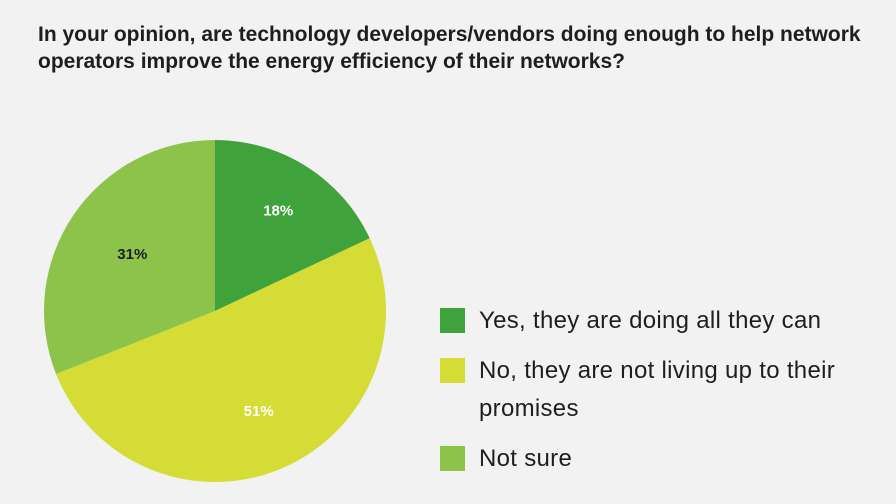  Describe the element at coordinates (278, 210) in the screenshot. I see `pie-label-yes: 18%` at that location.